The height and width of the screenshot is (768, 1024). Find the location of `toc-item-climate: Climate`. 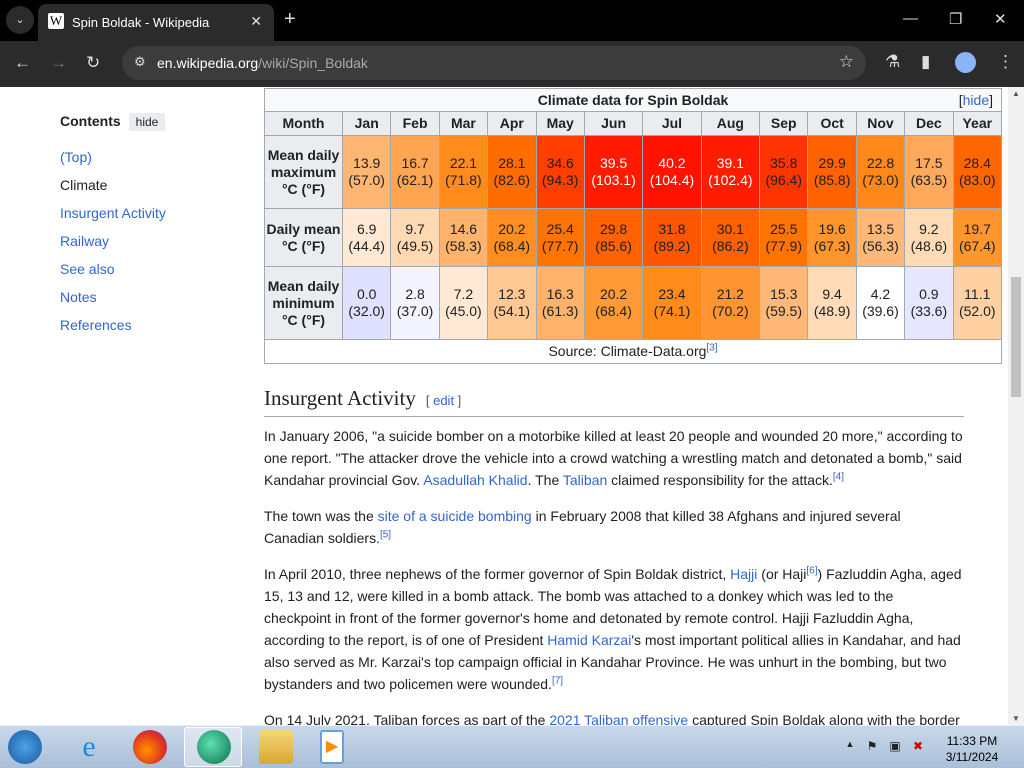

toc-item-climate: Climate is located at coordinates (84, 185).